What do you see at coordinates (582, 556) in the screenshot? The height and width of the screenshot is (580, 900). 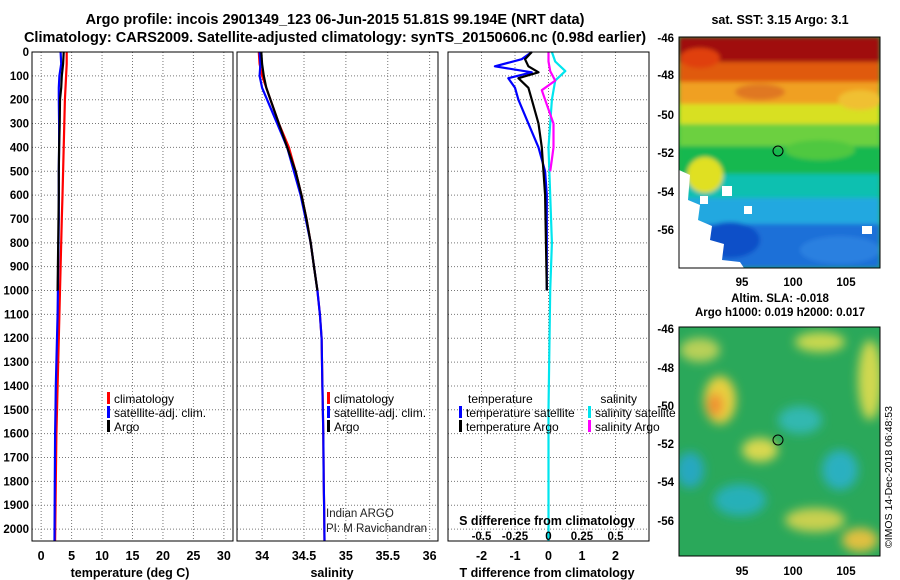 I see `difference-xtick: 1` at bounding box center [582, 556].